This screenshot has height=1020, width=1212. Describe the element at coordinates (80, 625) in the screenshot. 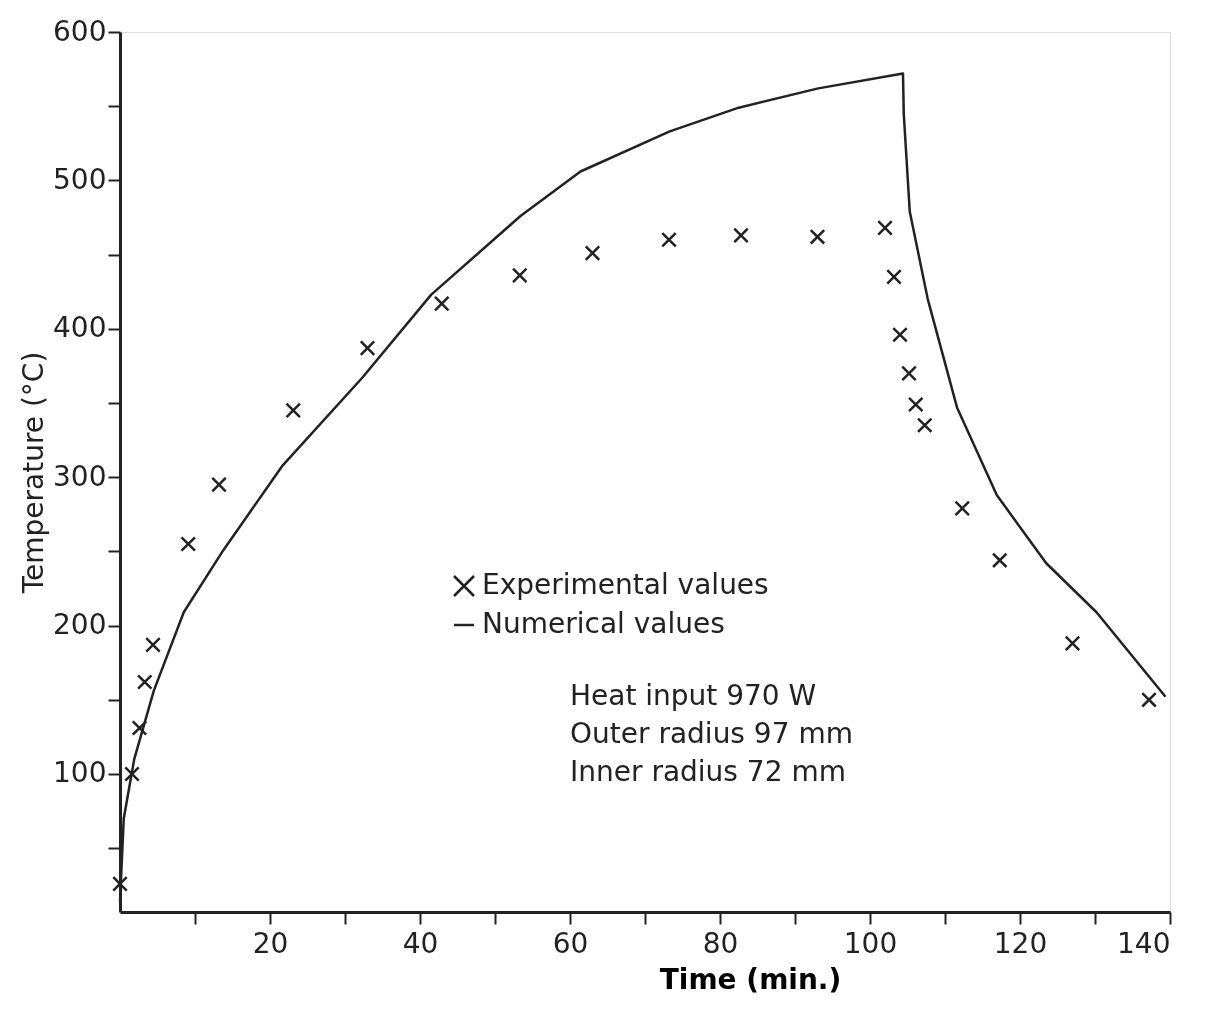

I see `y-tick-label: 200` at that location.